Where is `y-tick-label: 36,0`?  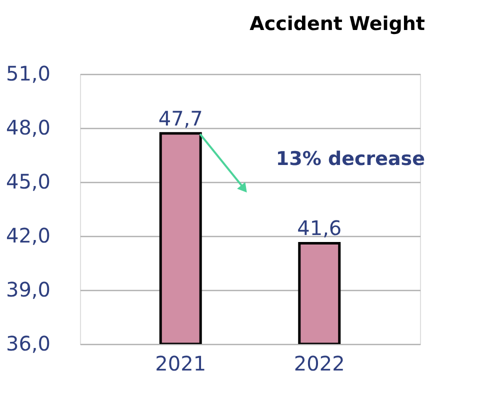 y-tick-label: 36,0 is located at coordinates (28, 344).